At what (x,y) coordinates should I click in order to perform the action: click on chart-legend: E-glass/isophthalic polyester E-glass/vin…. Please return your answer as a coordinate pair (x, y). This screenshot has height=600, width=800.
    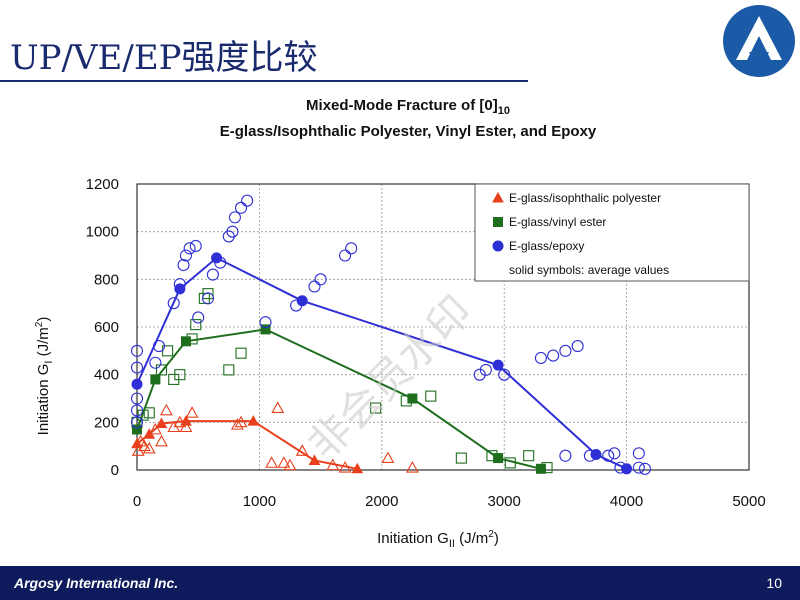
    Looking at the image, I should click on (612, 232).